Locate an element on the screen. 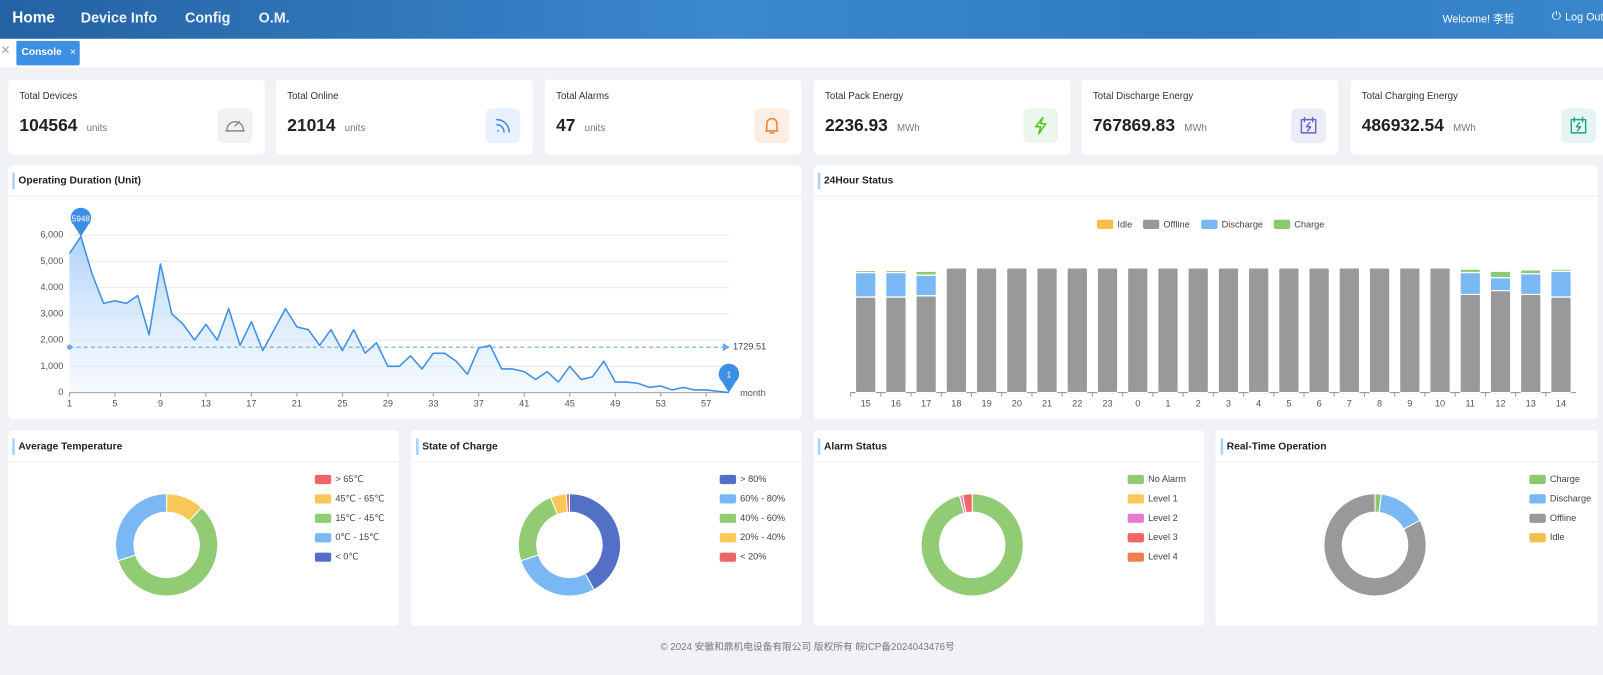  x-axis-label: month is located at coordinates (753, 393).